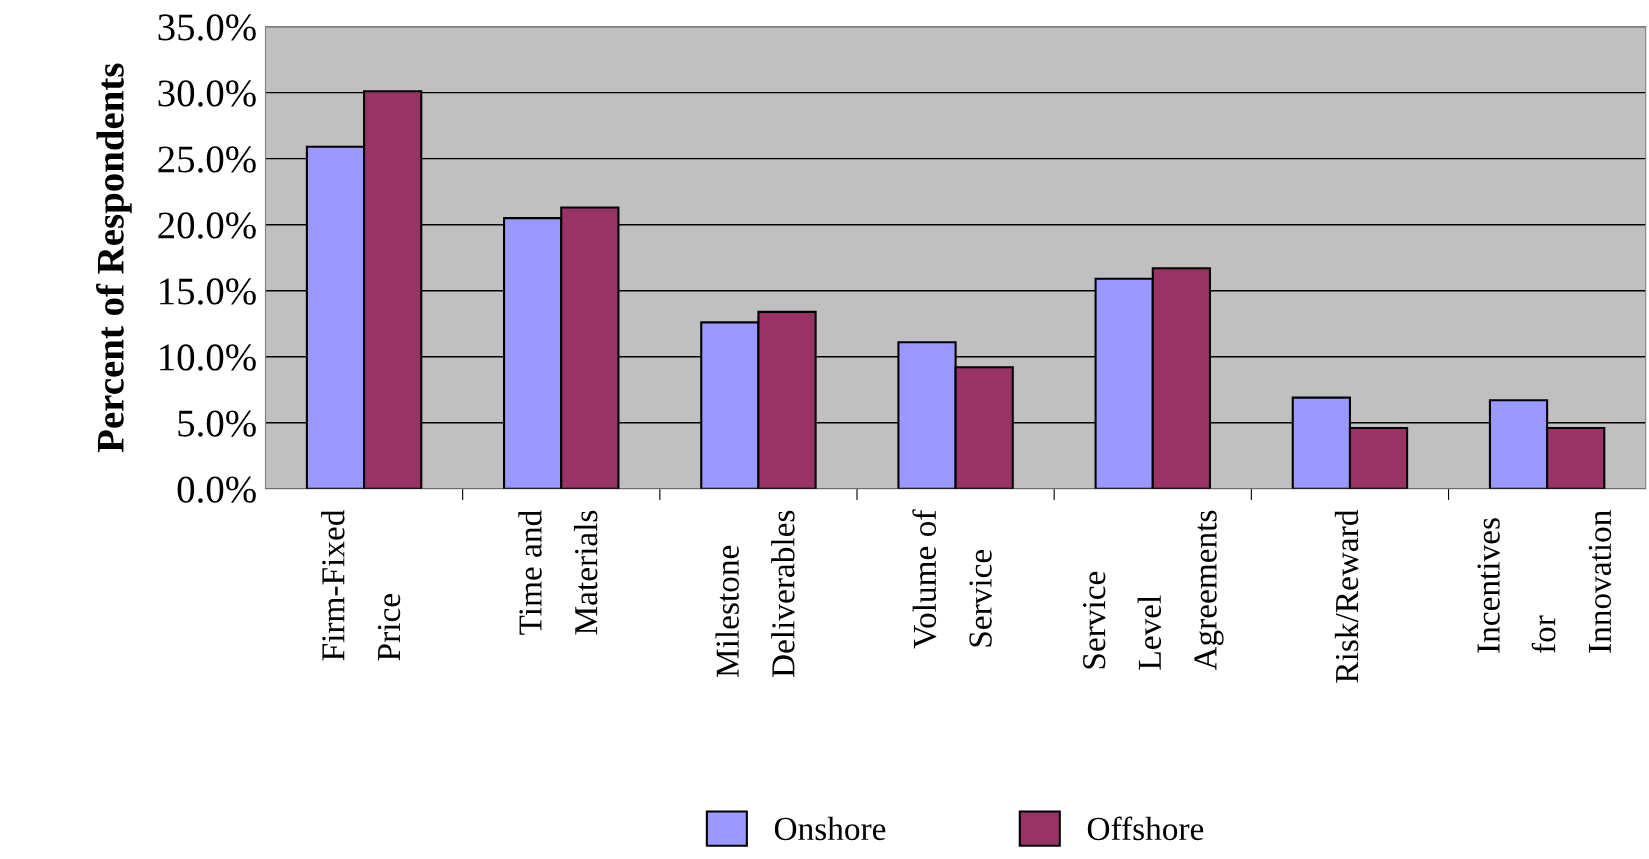  What do you see at coordinates (1346, 596) in the screenshot?
I see `x-tick-label: Risk/Reward` at bounding box center [1346, 596].